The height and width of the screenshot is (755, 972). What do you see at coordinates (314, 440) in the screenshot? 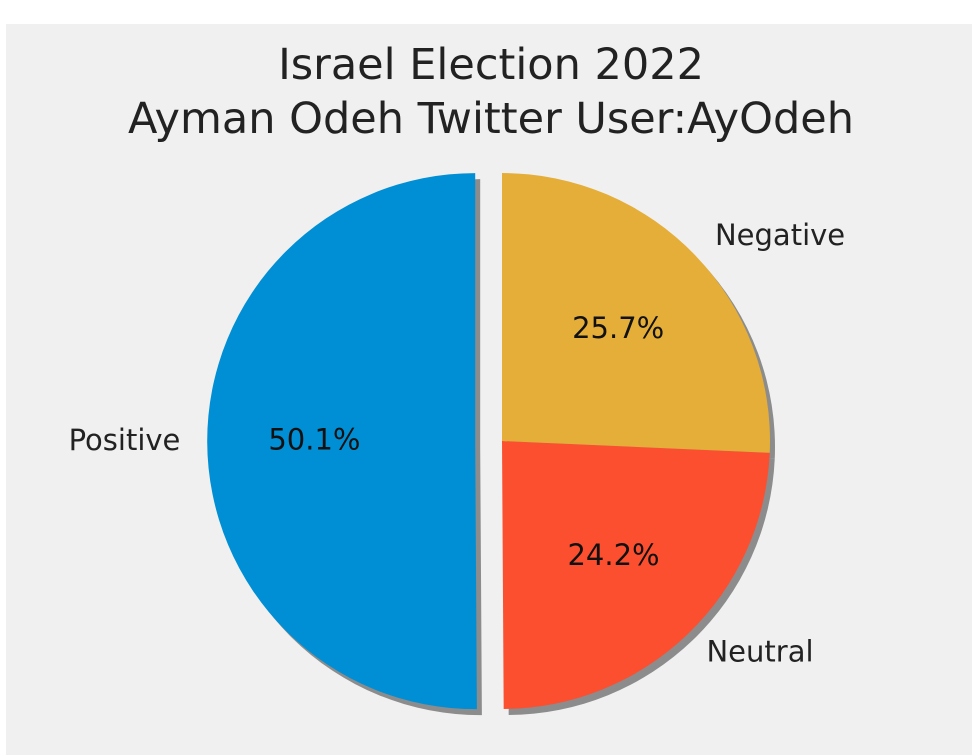
I see `slice-percent-positive: 50.1%` at bounding box center [314, 440].